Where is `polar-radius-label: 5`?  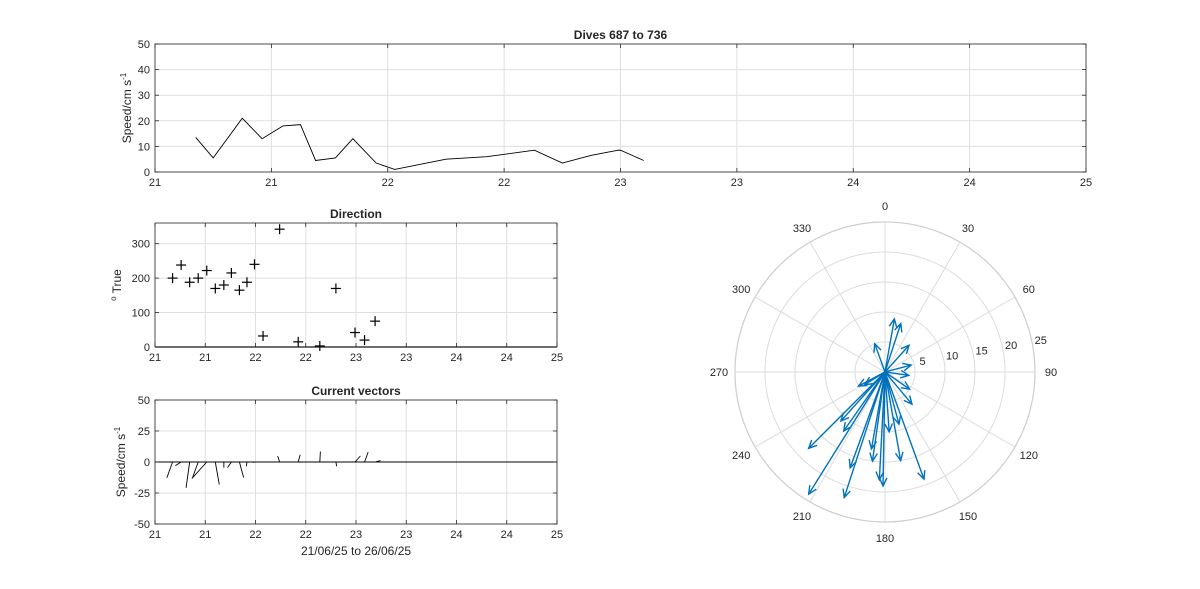 polar-radius-label: 5 is located at coordinates (922, 362).